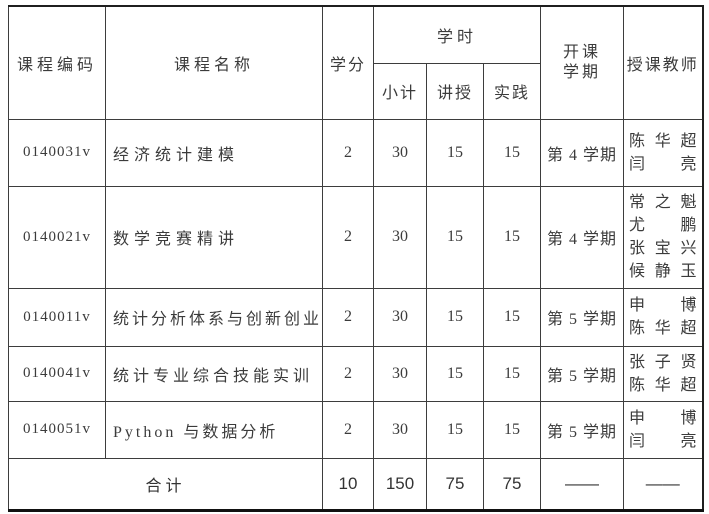  What do you see at coordinates (663, 202) in the screenshot?
I see `teacher-name: 常之魁` at bounding box center [663, 202].